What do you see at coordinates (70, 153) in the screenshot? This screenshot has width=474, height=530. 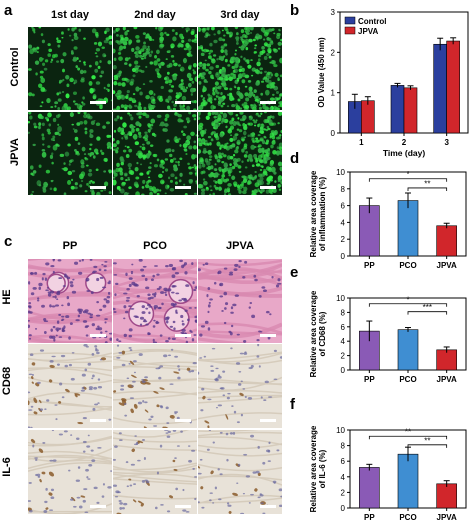 I see `fluorescence-image-jpva-day1` at bounding box center [70, 153].